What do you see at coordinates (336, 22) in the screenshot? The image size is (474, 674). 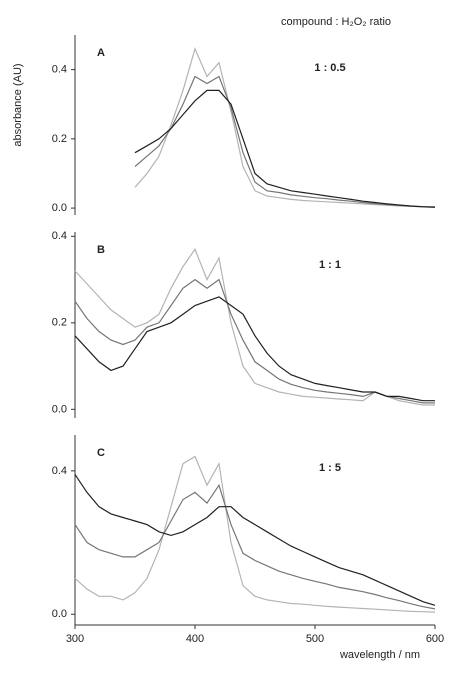 I see `figure-title: compound : H₂O₂ ratio` at bounding box center [336, 22].